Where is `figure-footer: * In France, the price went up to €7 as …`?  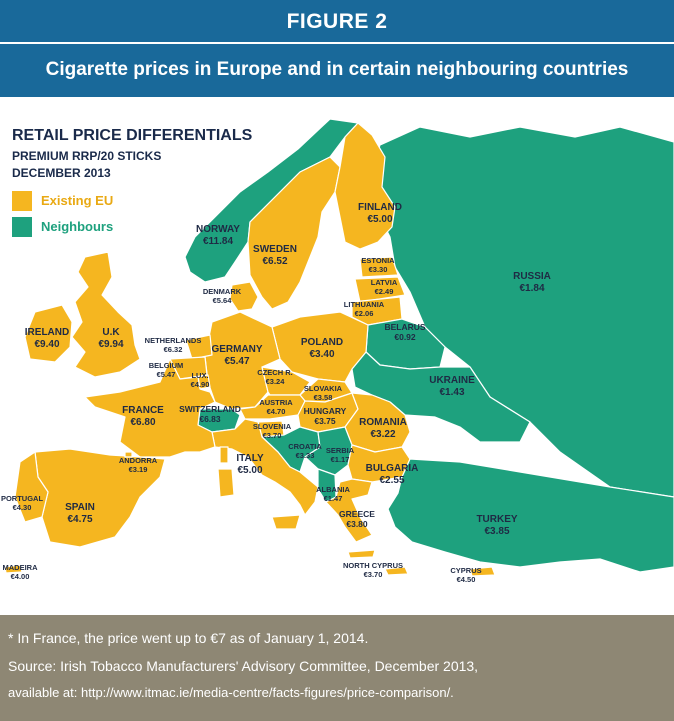
figure-footer: * In France, the price went up to €7 as … is located at coordinates (337, 668).